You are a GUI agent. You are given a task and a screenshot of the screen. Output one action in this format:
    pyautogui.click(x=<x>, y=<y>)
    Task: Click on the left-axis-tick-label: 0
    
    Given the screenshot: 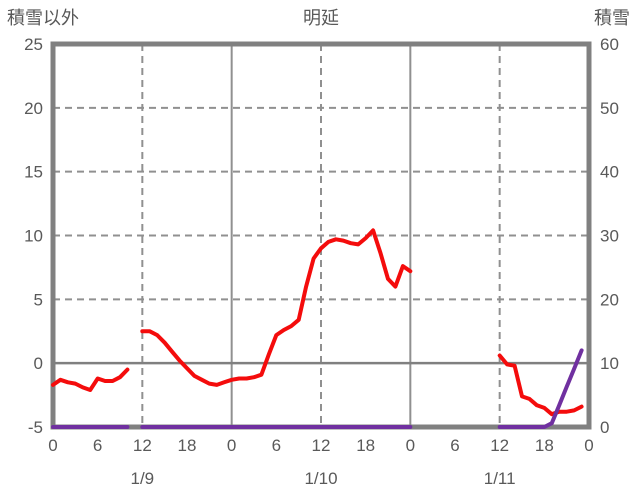 What is the action you would take?
    pyautogui.click(x=38, y=363)
    